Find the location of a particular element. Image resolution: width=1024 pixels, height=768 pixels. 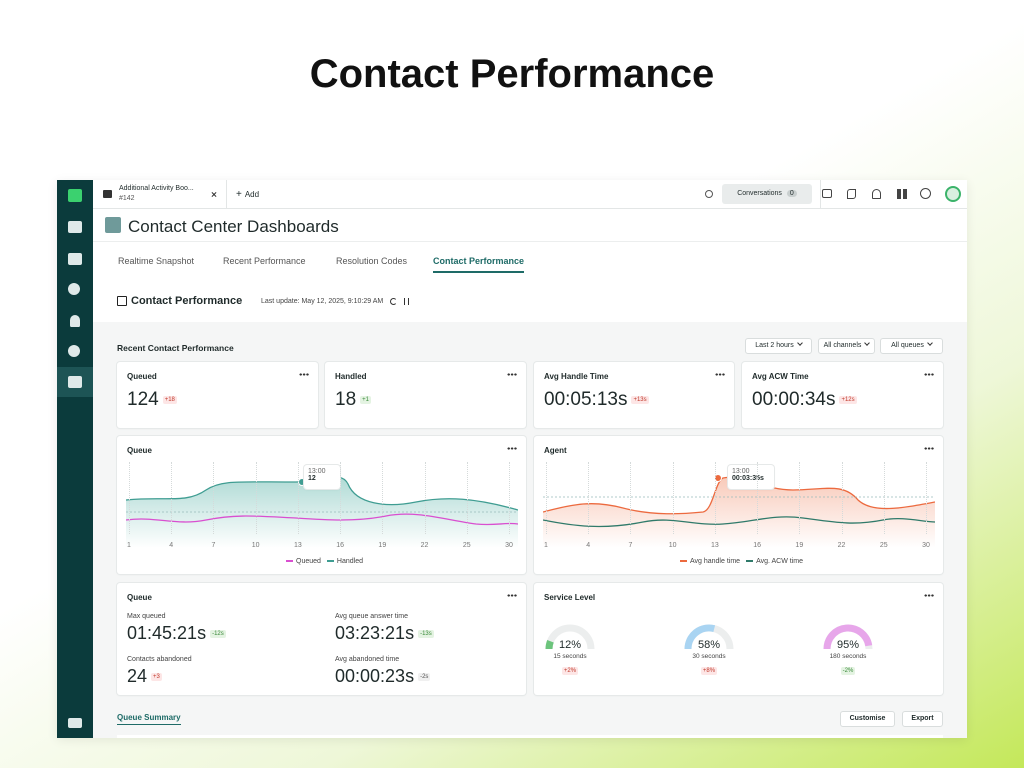

bell-icon is located at coordinates (876, 194).